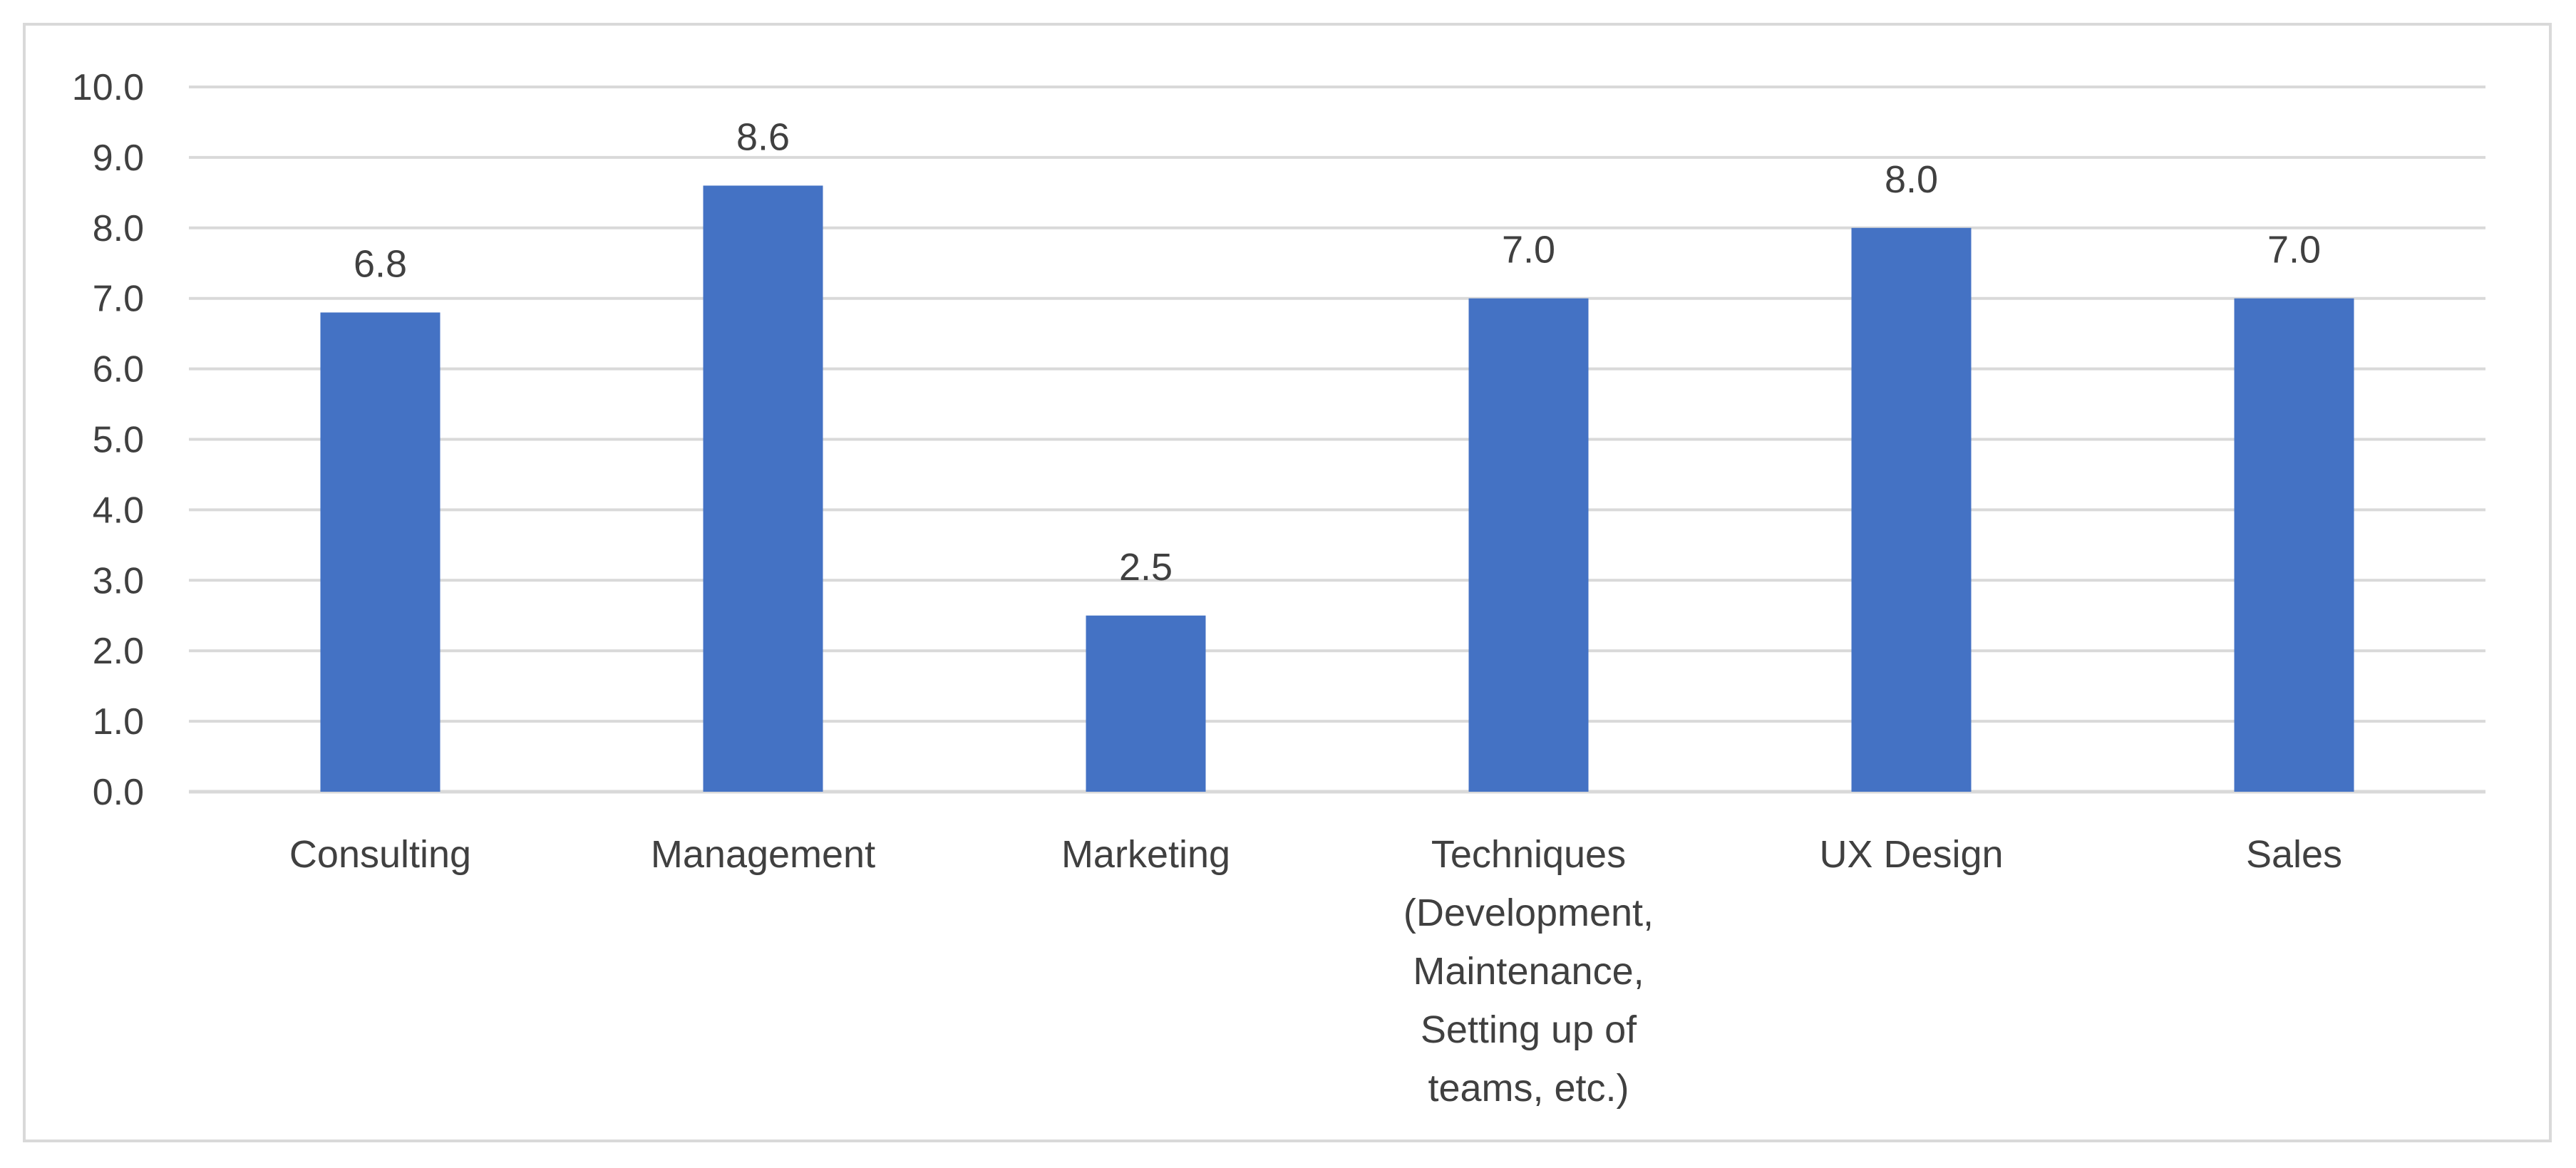 The image size is (2576, 1168). I want to click on y-tick-label: 1.0, so click(118, 722).